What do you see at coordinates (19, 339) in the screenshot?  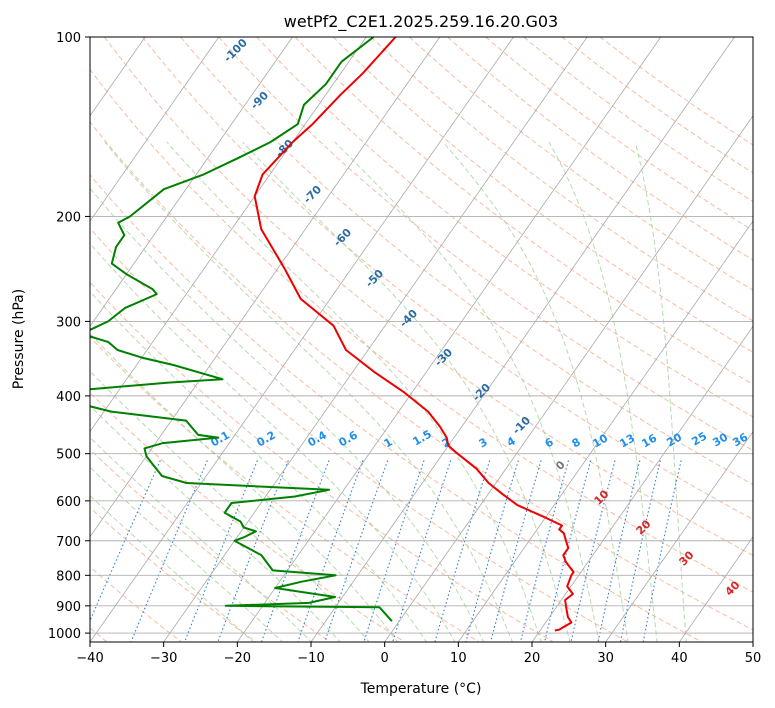 I see `y-axis-label: Pressure (hPa)` at bounding box center [19, 339].